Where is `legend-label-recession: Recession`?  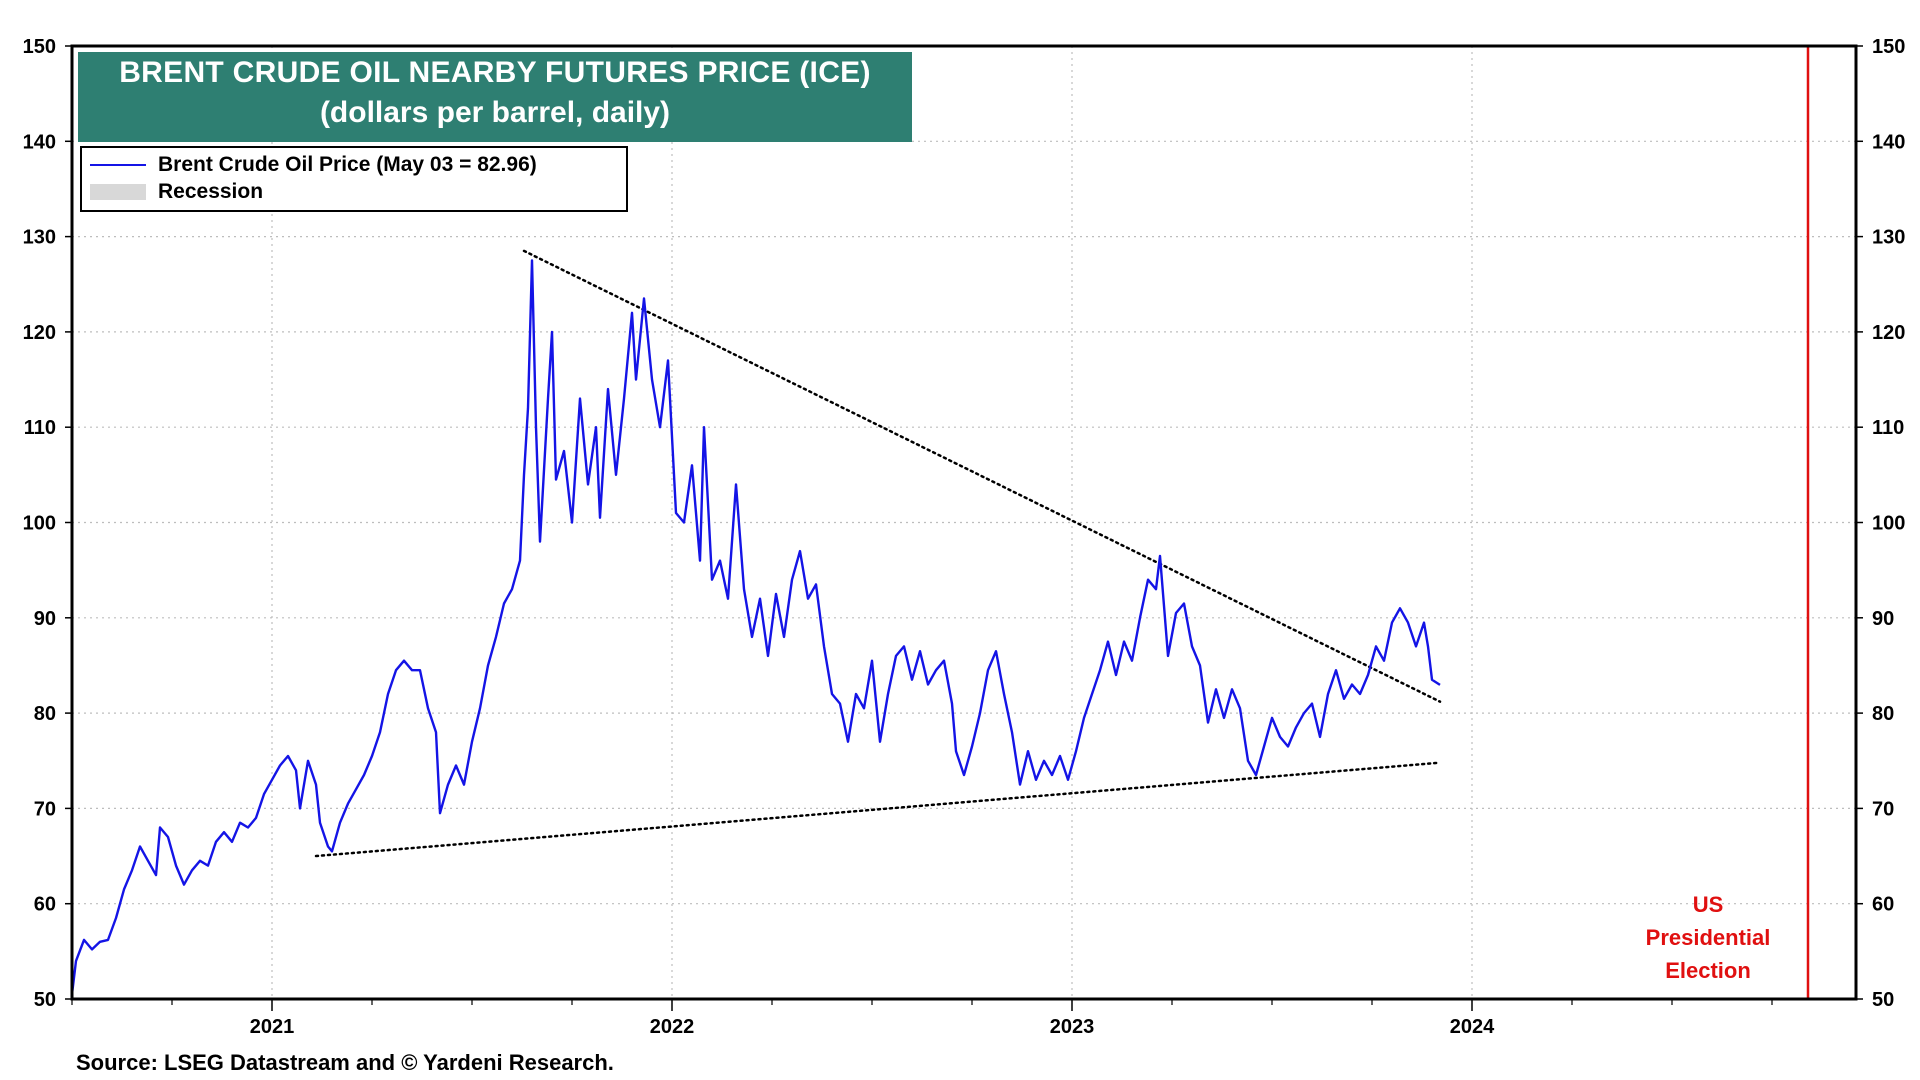
legend-label-recession: Recession is located at coordinates (211, 191).